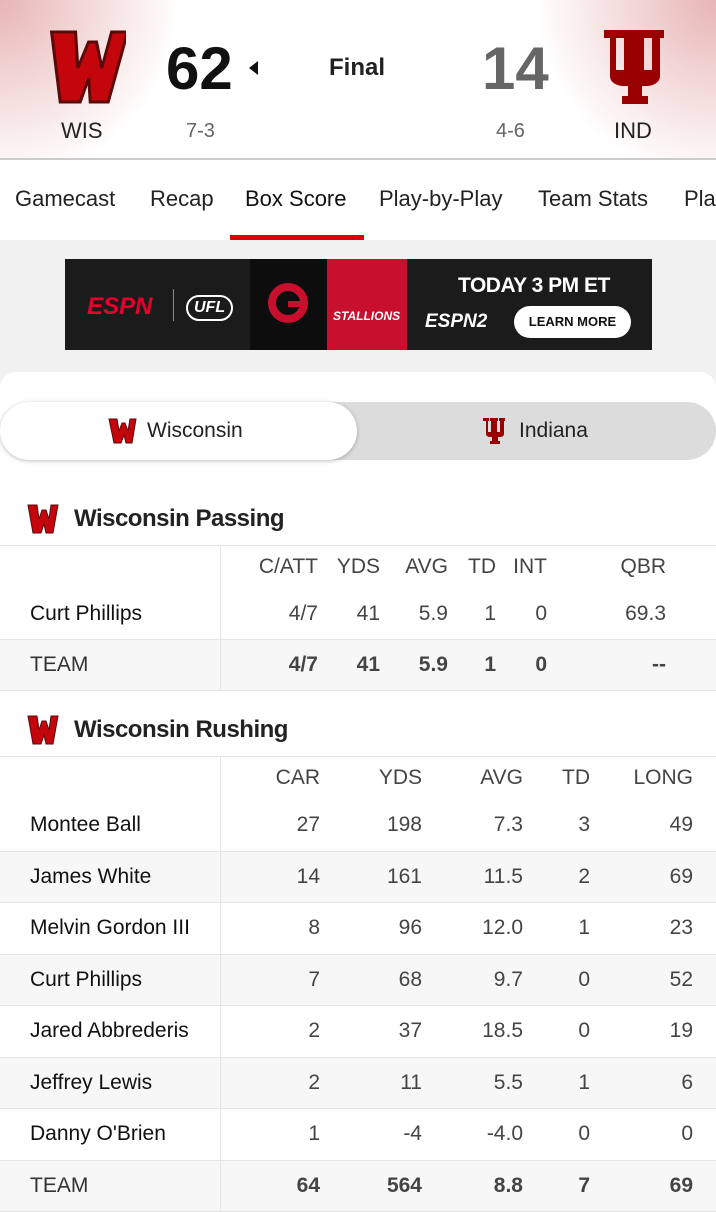 This screenshot has width=716, height=1212. Describe the element at coordinates (110, 928) in the screenshot. I see `player-name: Melvin Gordon III` at that location.